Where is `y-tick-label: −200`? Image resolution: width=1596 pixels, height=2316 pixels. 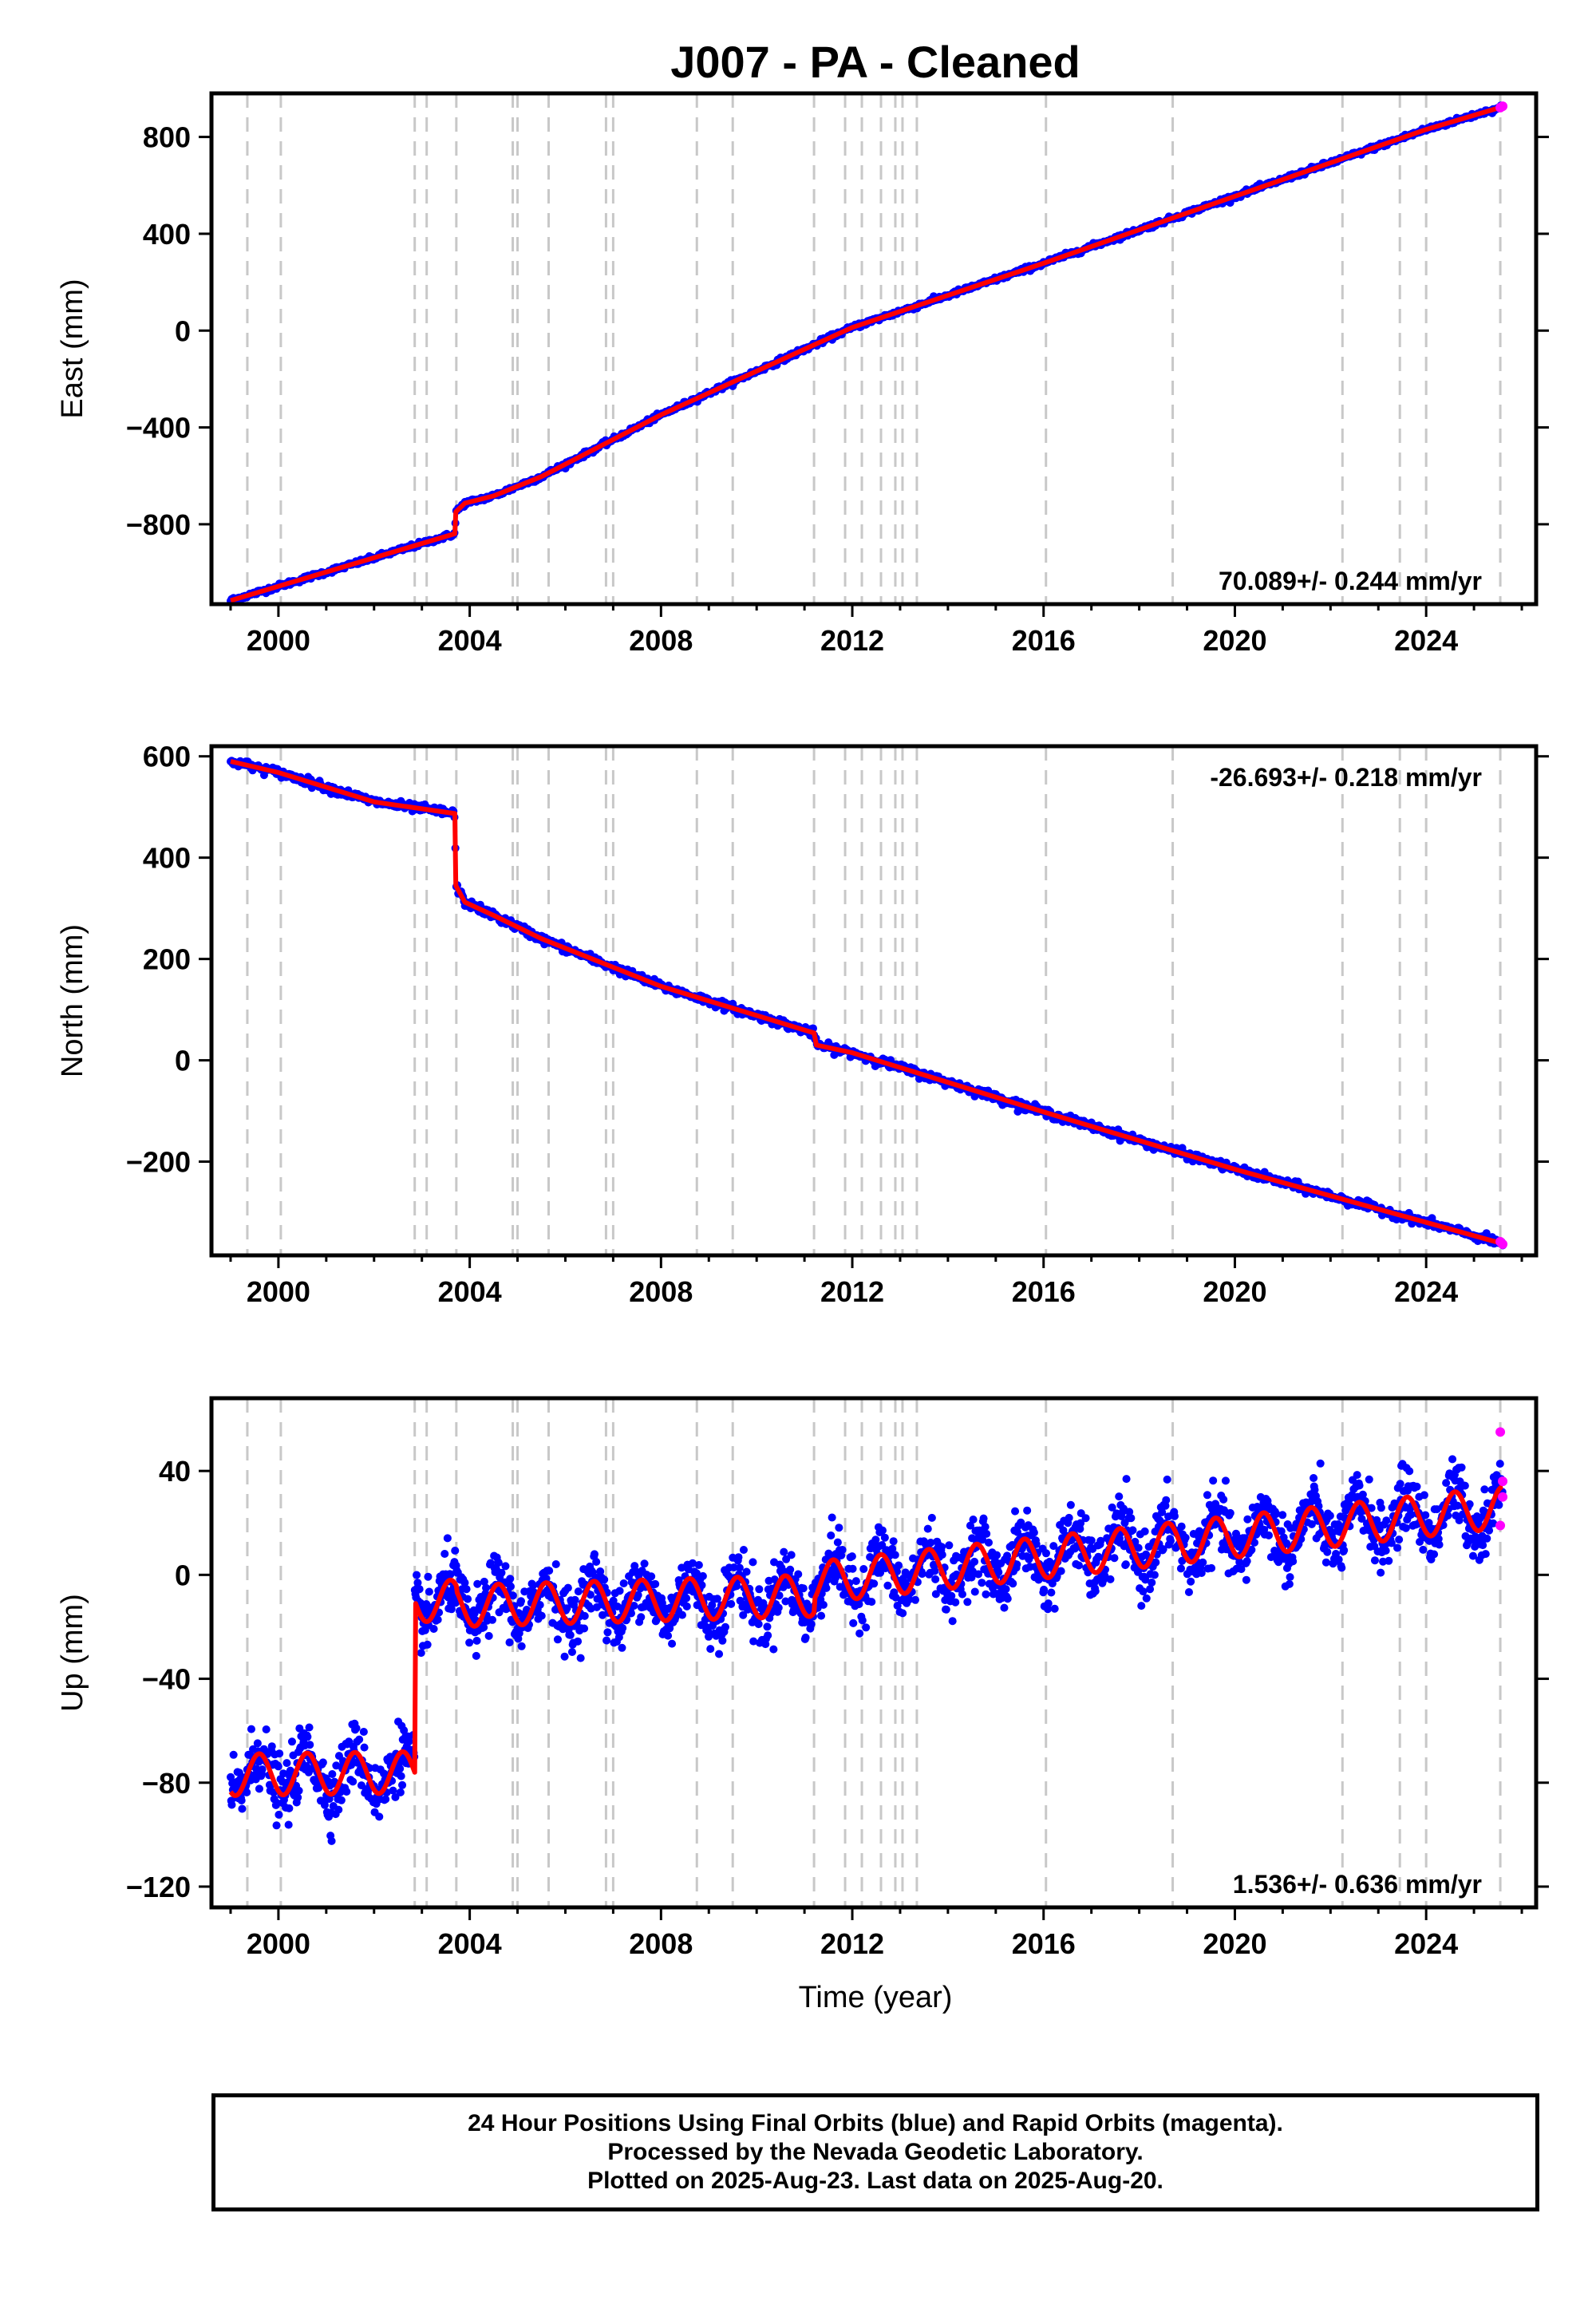 y-tick-label: −200 is located at coordinates (158, 1162).